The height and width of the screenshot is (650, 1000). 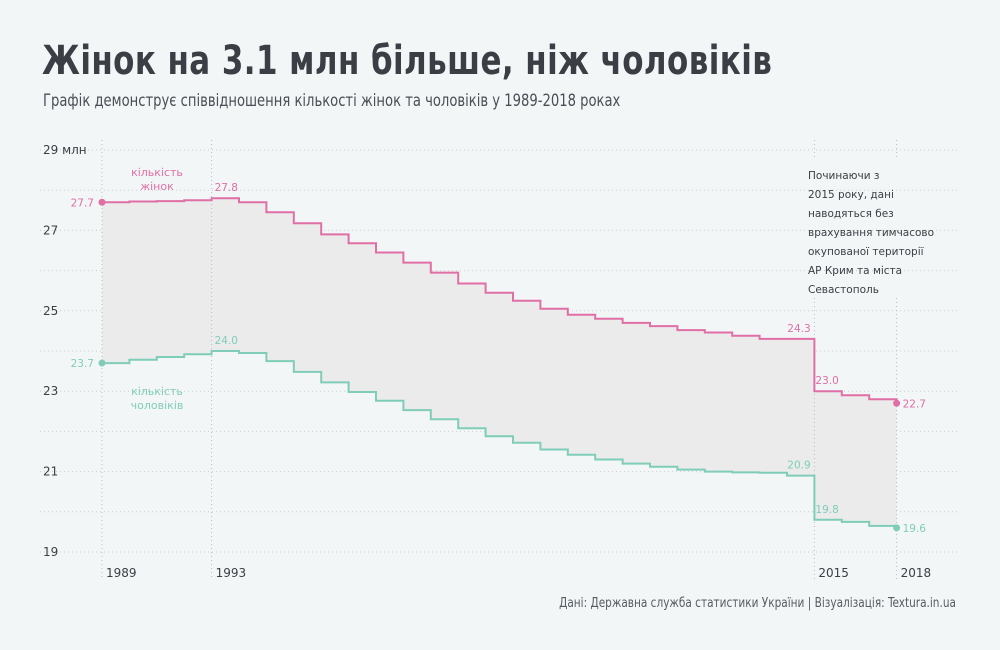 I want to click on data-label-men-2018: 19.6, so click(x=915, y=529).